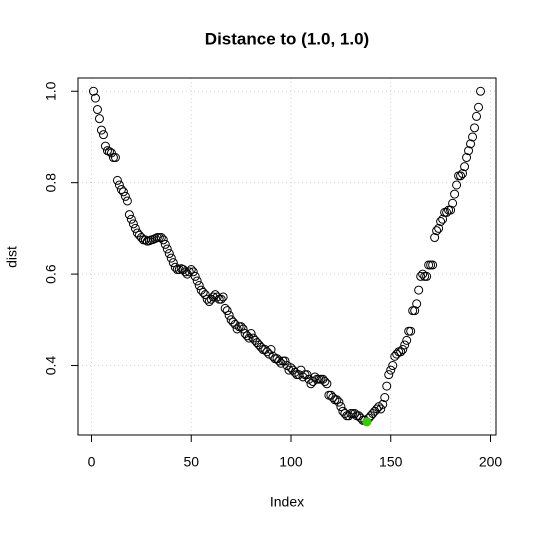 The height and width of the screenshot is (533, 537). I want to click on x-tick-label: 200, so click(491, 462).